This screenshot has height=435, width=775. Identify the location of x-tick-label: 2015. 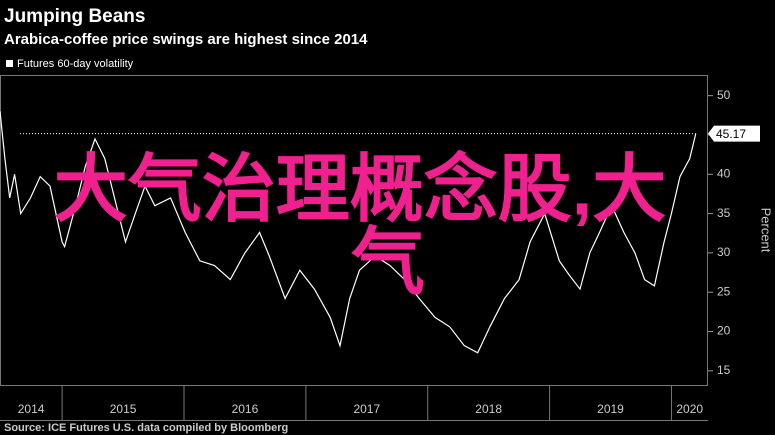
(123, 409).